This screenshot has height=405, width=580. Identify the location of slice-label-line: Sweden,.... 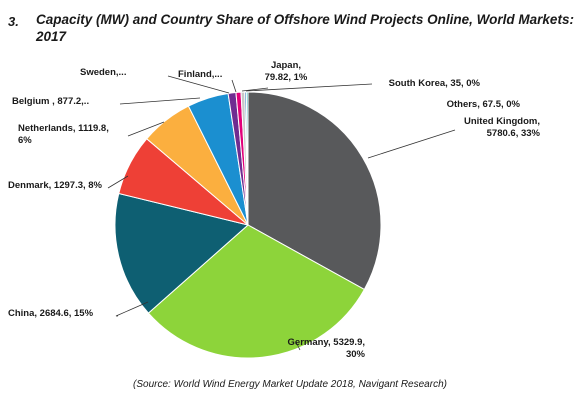
(103, 72).